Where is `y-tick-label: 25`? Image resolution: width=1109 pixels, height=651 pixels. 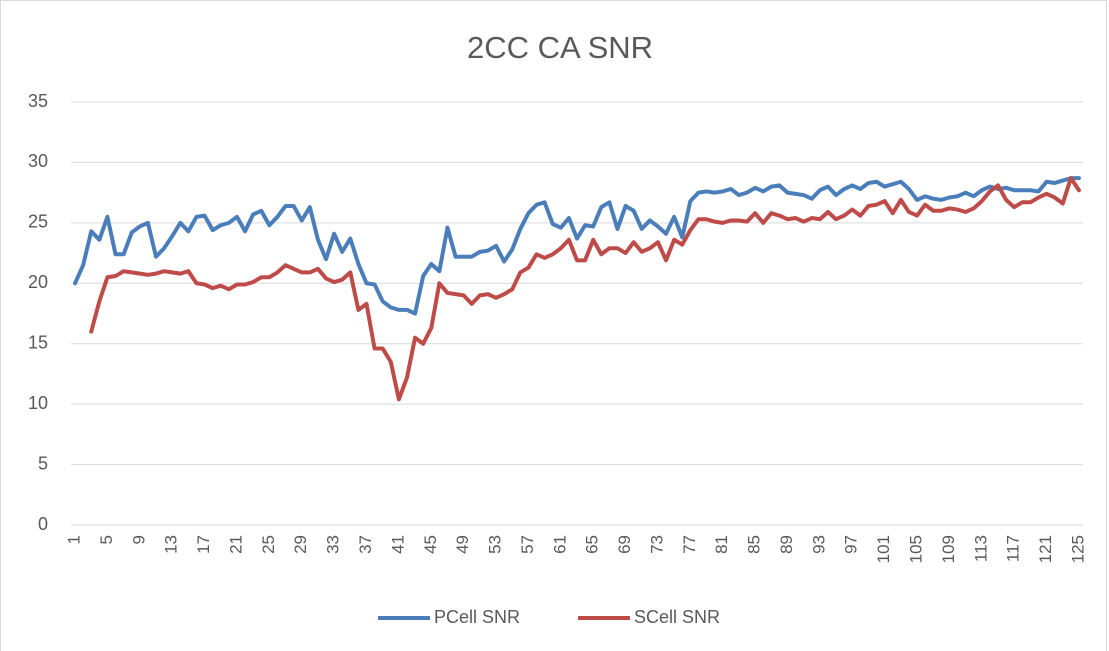 y-tick-label: 25 is located at coordinates (38, 222).